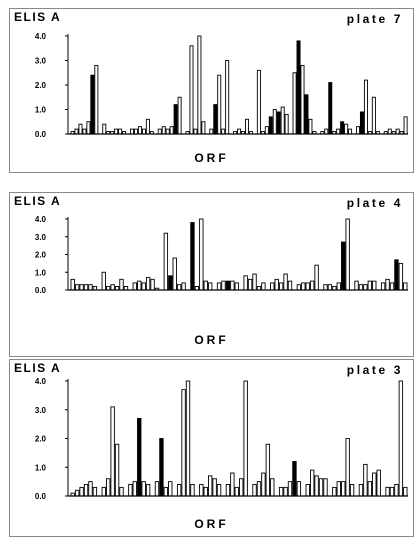  What do you see at coordinates (41, 381) in the screenshot?
I see `y-tick-label: 4.0` at bounding box center [41, 381].